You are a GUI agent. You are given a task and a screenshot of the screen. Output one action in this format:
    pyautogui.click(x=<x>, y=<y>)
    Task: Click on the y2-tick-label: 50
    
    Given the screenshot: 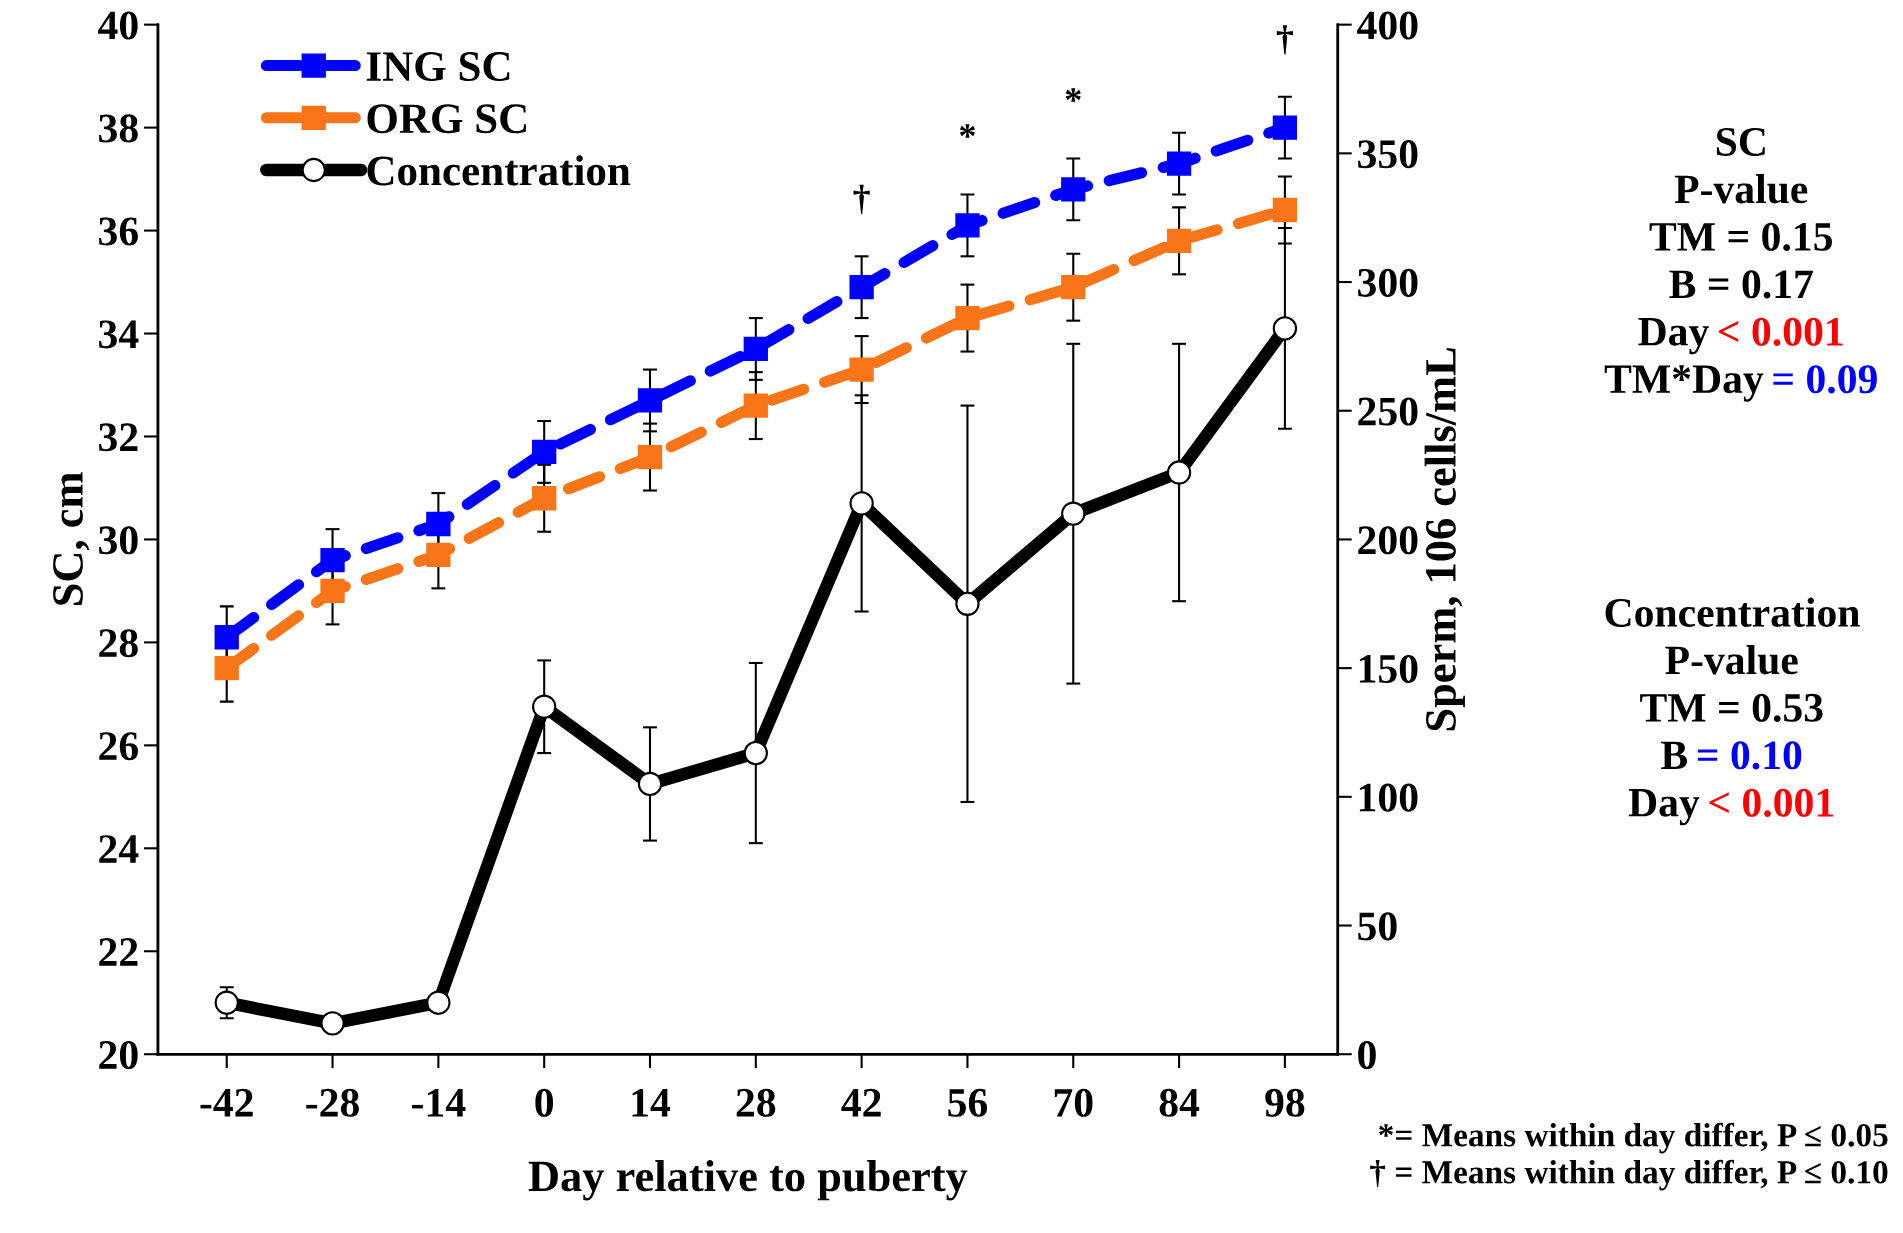 What is the action you would take?
    pyautogui.click(x=1377, y=926)
    